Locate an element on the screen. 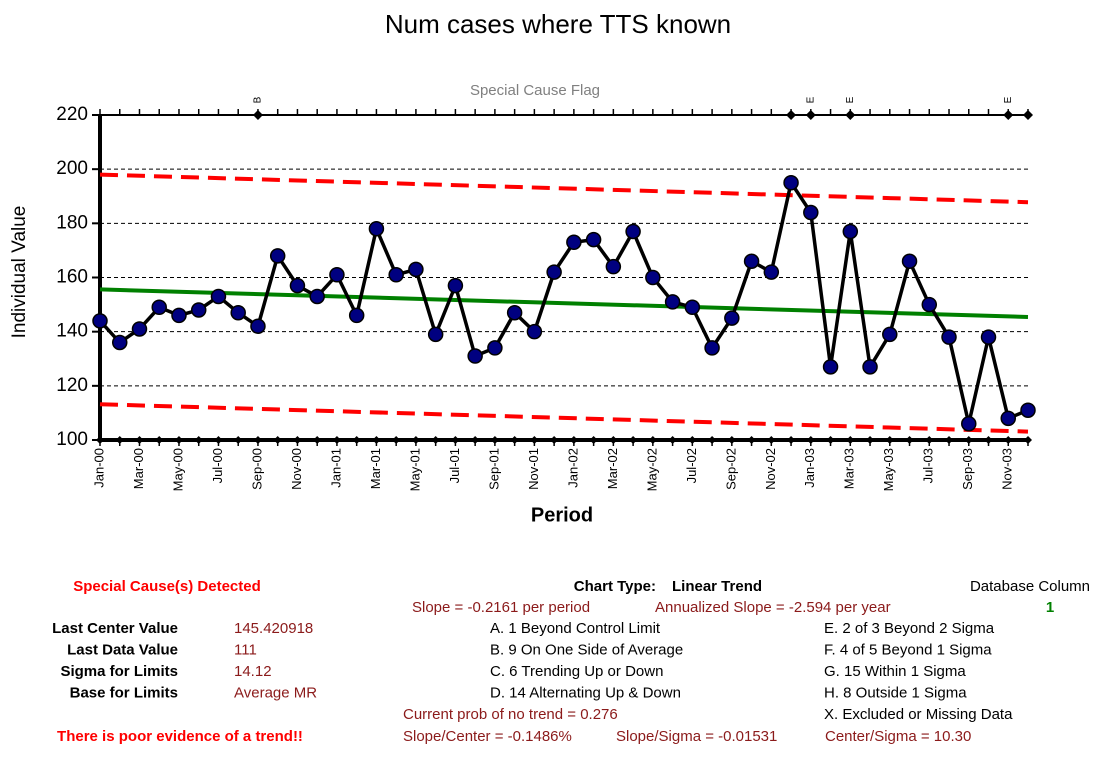 The height and width of the screenshot is (761, 1118). x-tick-label: Sep-03 is located at coordinates (967, 469).